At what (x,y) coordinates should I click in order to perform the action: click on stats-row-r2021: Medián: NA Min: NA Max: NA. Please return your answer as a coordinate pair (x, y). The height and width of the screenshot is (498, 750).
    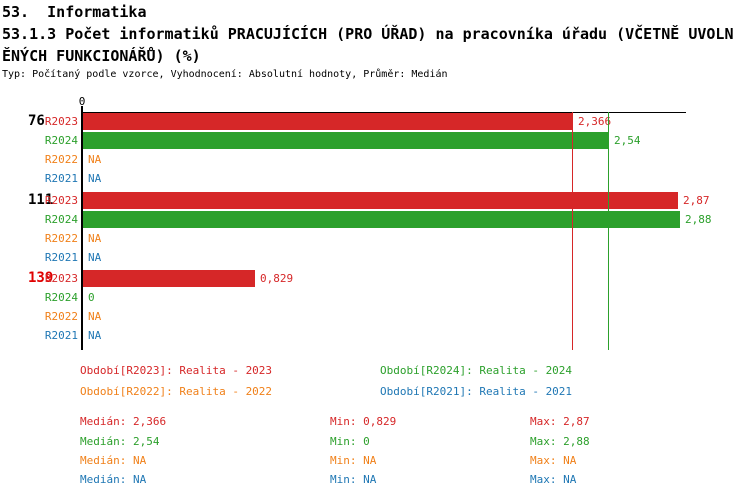
    Looking at the image, I should click on (410, 480).